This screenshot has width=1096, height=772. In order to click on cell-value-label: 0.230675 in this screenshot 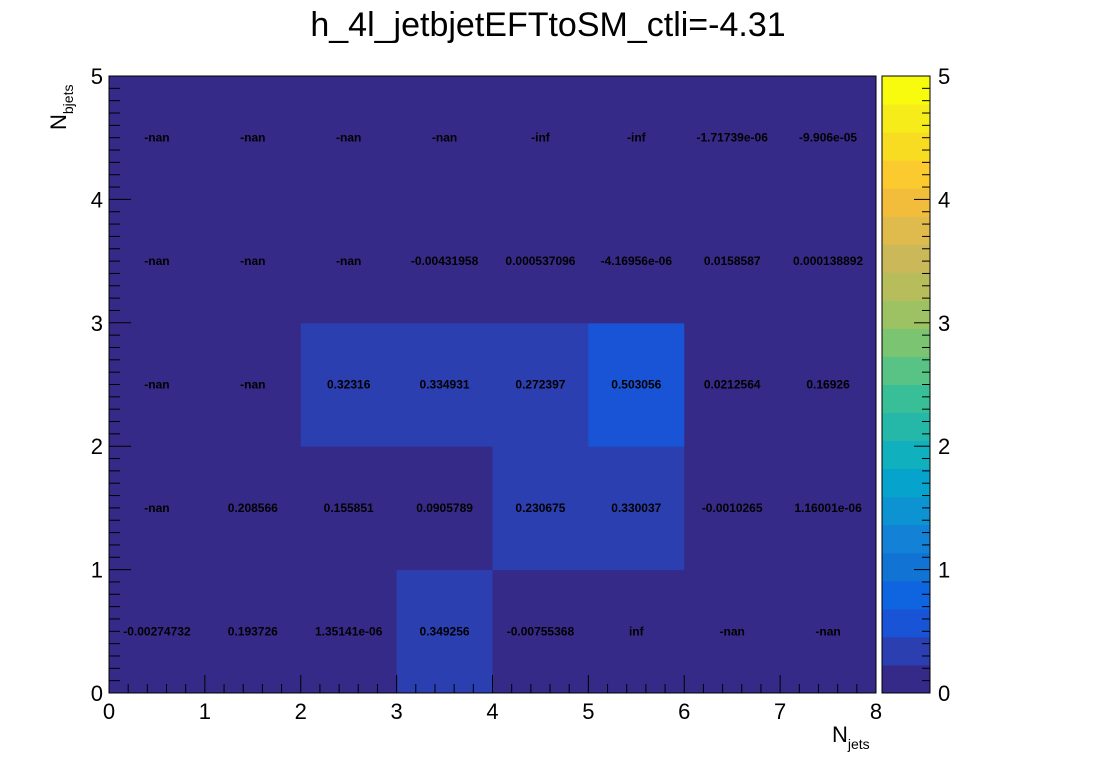, I will do `click(540, 508)`.